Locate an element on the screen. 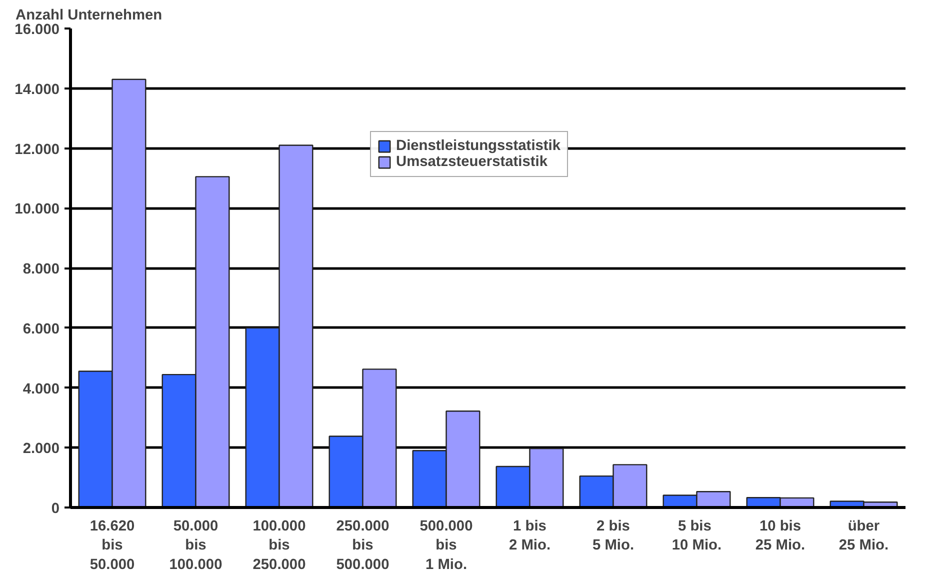  legend-label: Umsatzsteuerstatistik is located at coordinates (472, 162).